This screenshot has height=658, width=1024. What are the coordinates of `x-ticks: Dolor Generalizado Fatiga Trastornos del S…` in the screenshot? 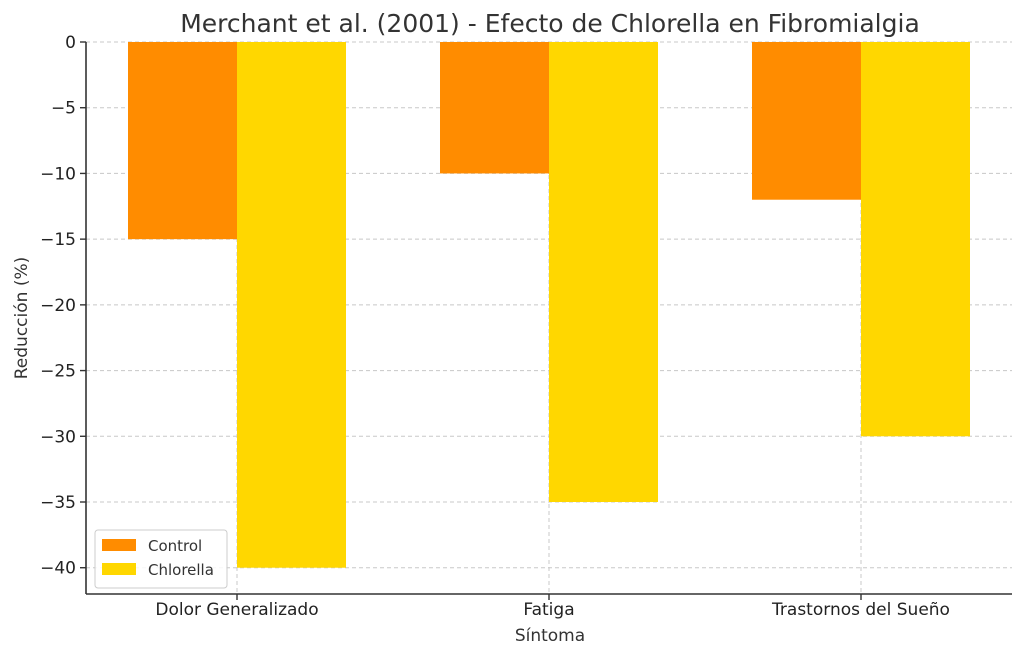 It's located at (552, 607).